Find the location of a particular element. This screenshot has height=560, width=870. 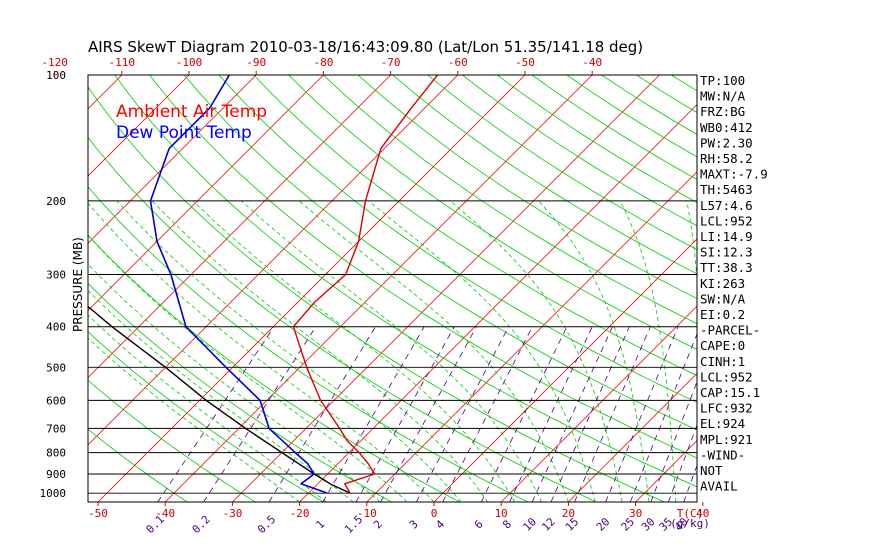

pressure-tick-label: 600 is located at coordinates (56, 400).